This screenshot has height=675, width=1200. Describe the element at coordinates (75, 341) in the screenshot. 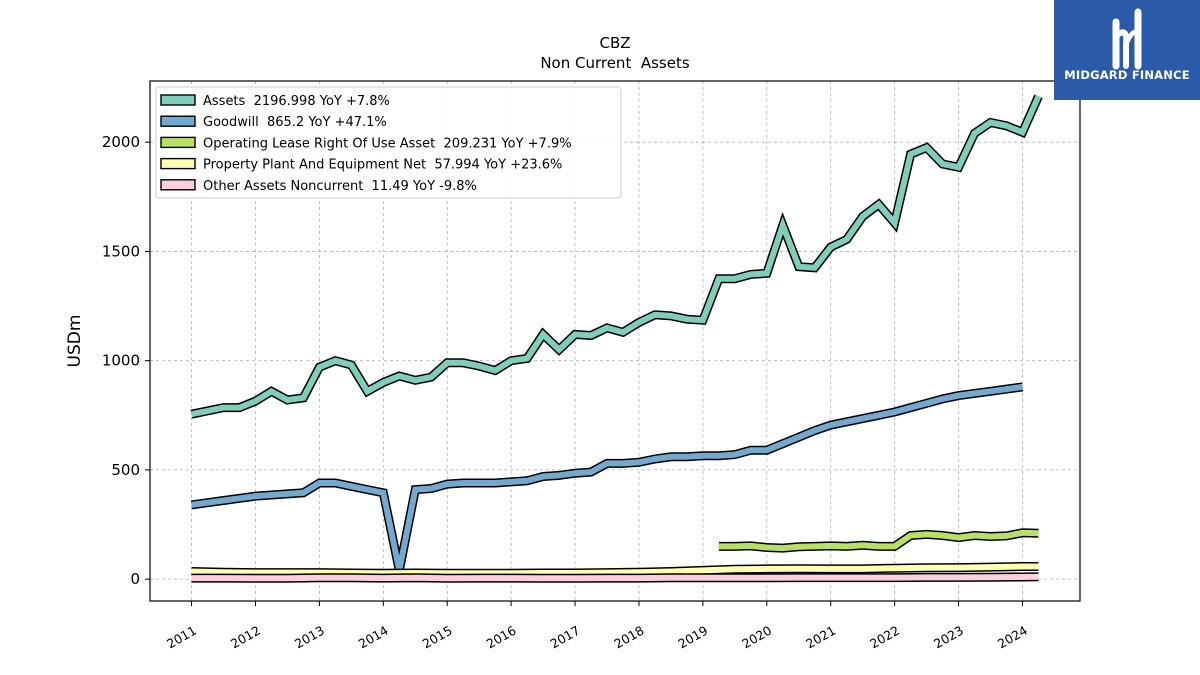

I see `y-axis-label: USDm` at that location.